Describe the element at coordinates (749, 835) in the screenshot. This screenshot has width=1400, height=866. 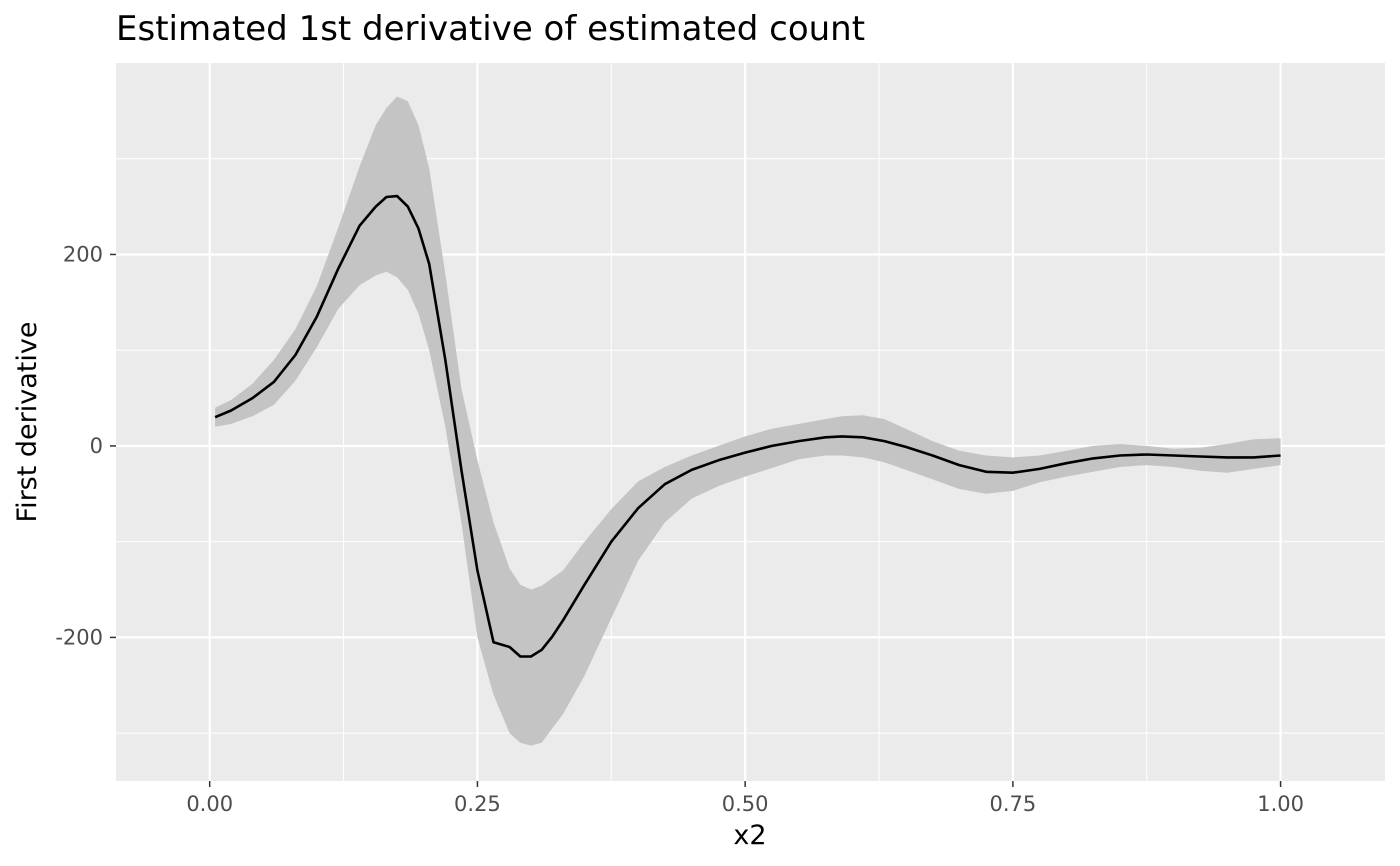
I see `x-axis-title: x2` at that location.